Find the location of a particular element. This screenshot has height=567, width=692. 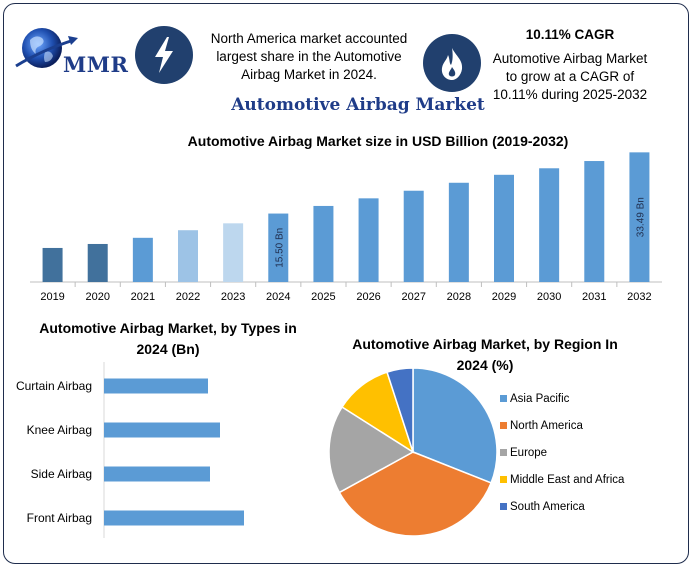

legend-label: South America is located at coordinates (547, 507).